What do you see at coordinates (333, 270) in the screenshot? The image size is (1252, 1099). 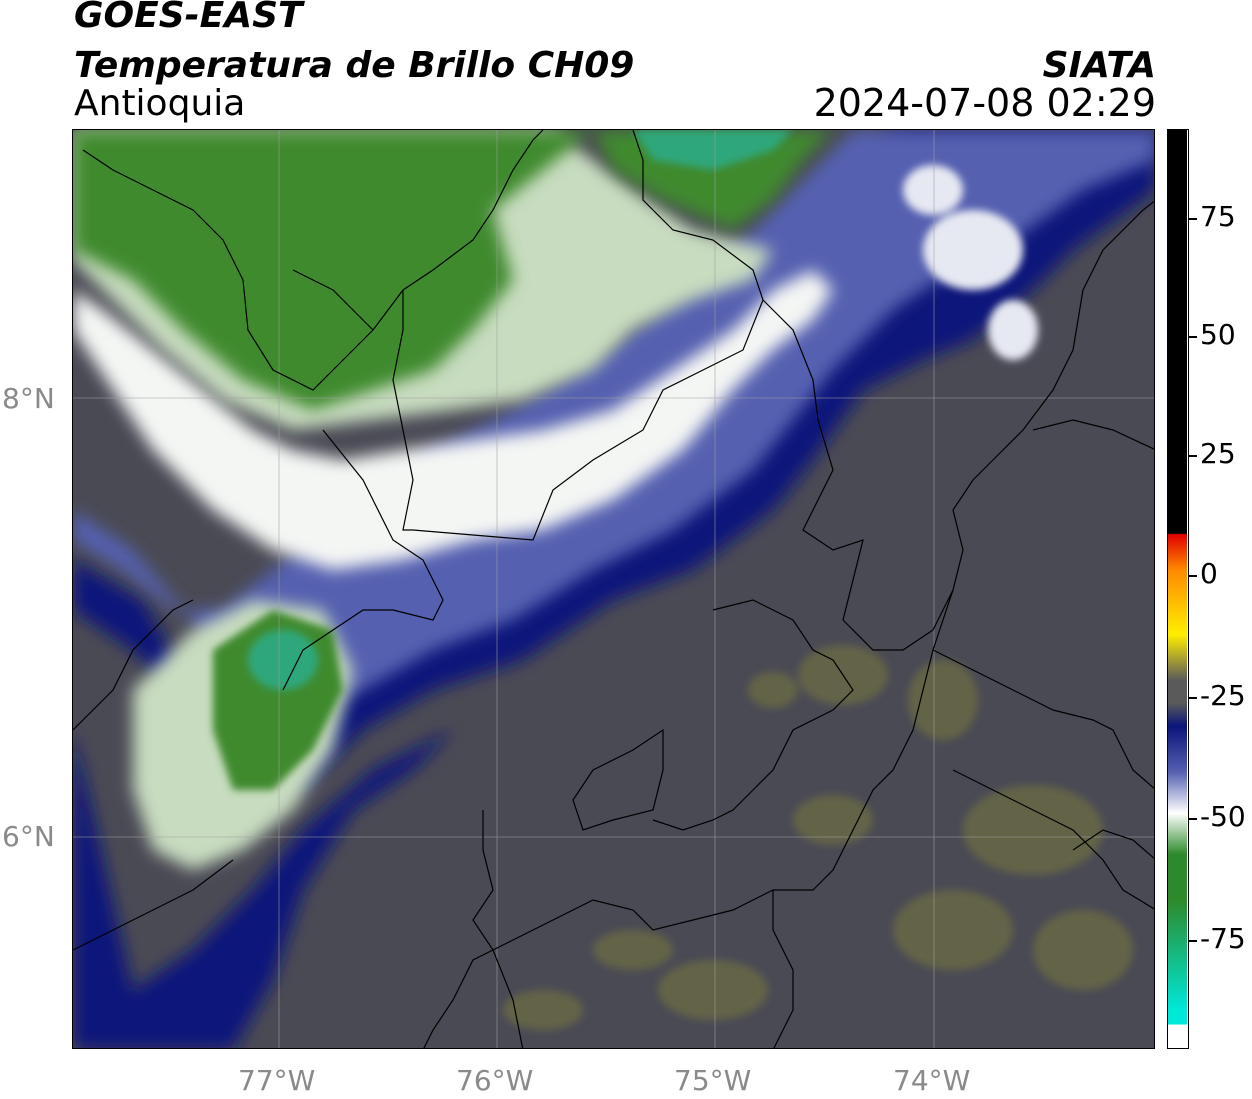 I see `green-warm-area-north` at bounding box center [333, 270].